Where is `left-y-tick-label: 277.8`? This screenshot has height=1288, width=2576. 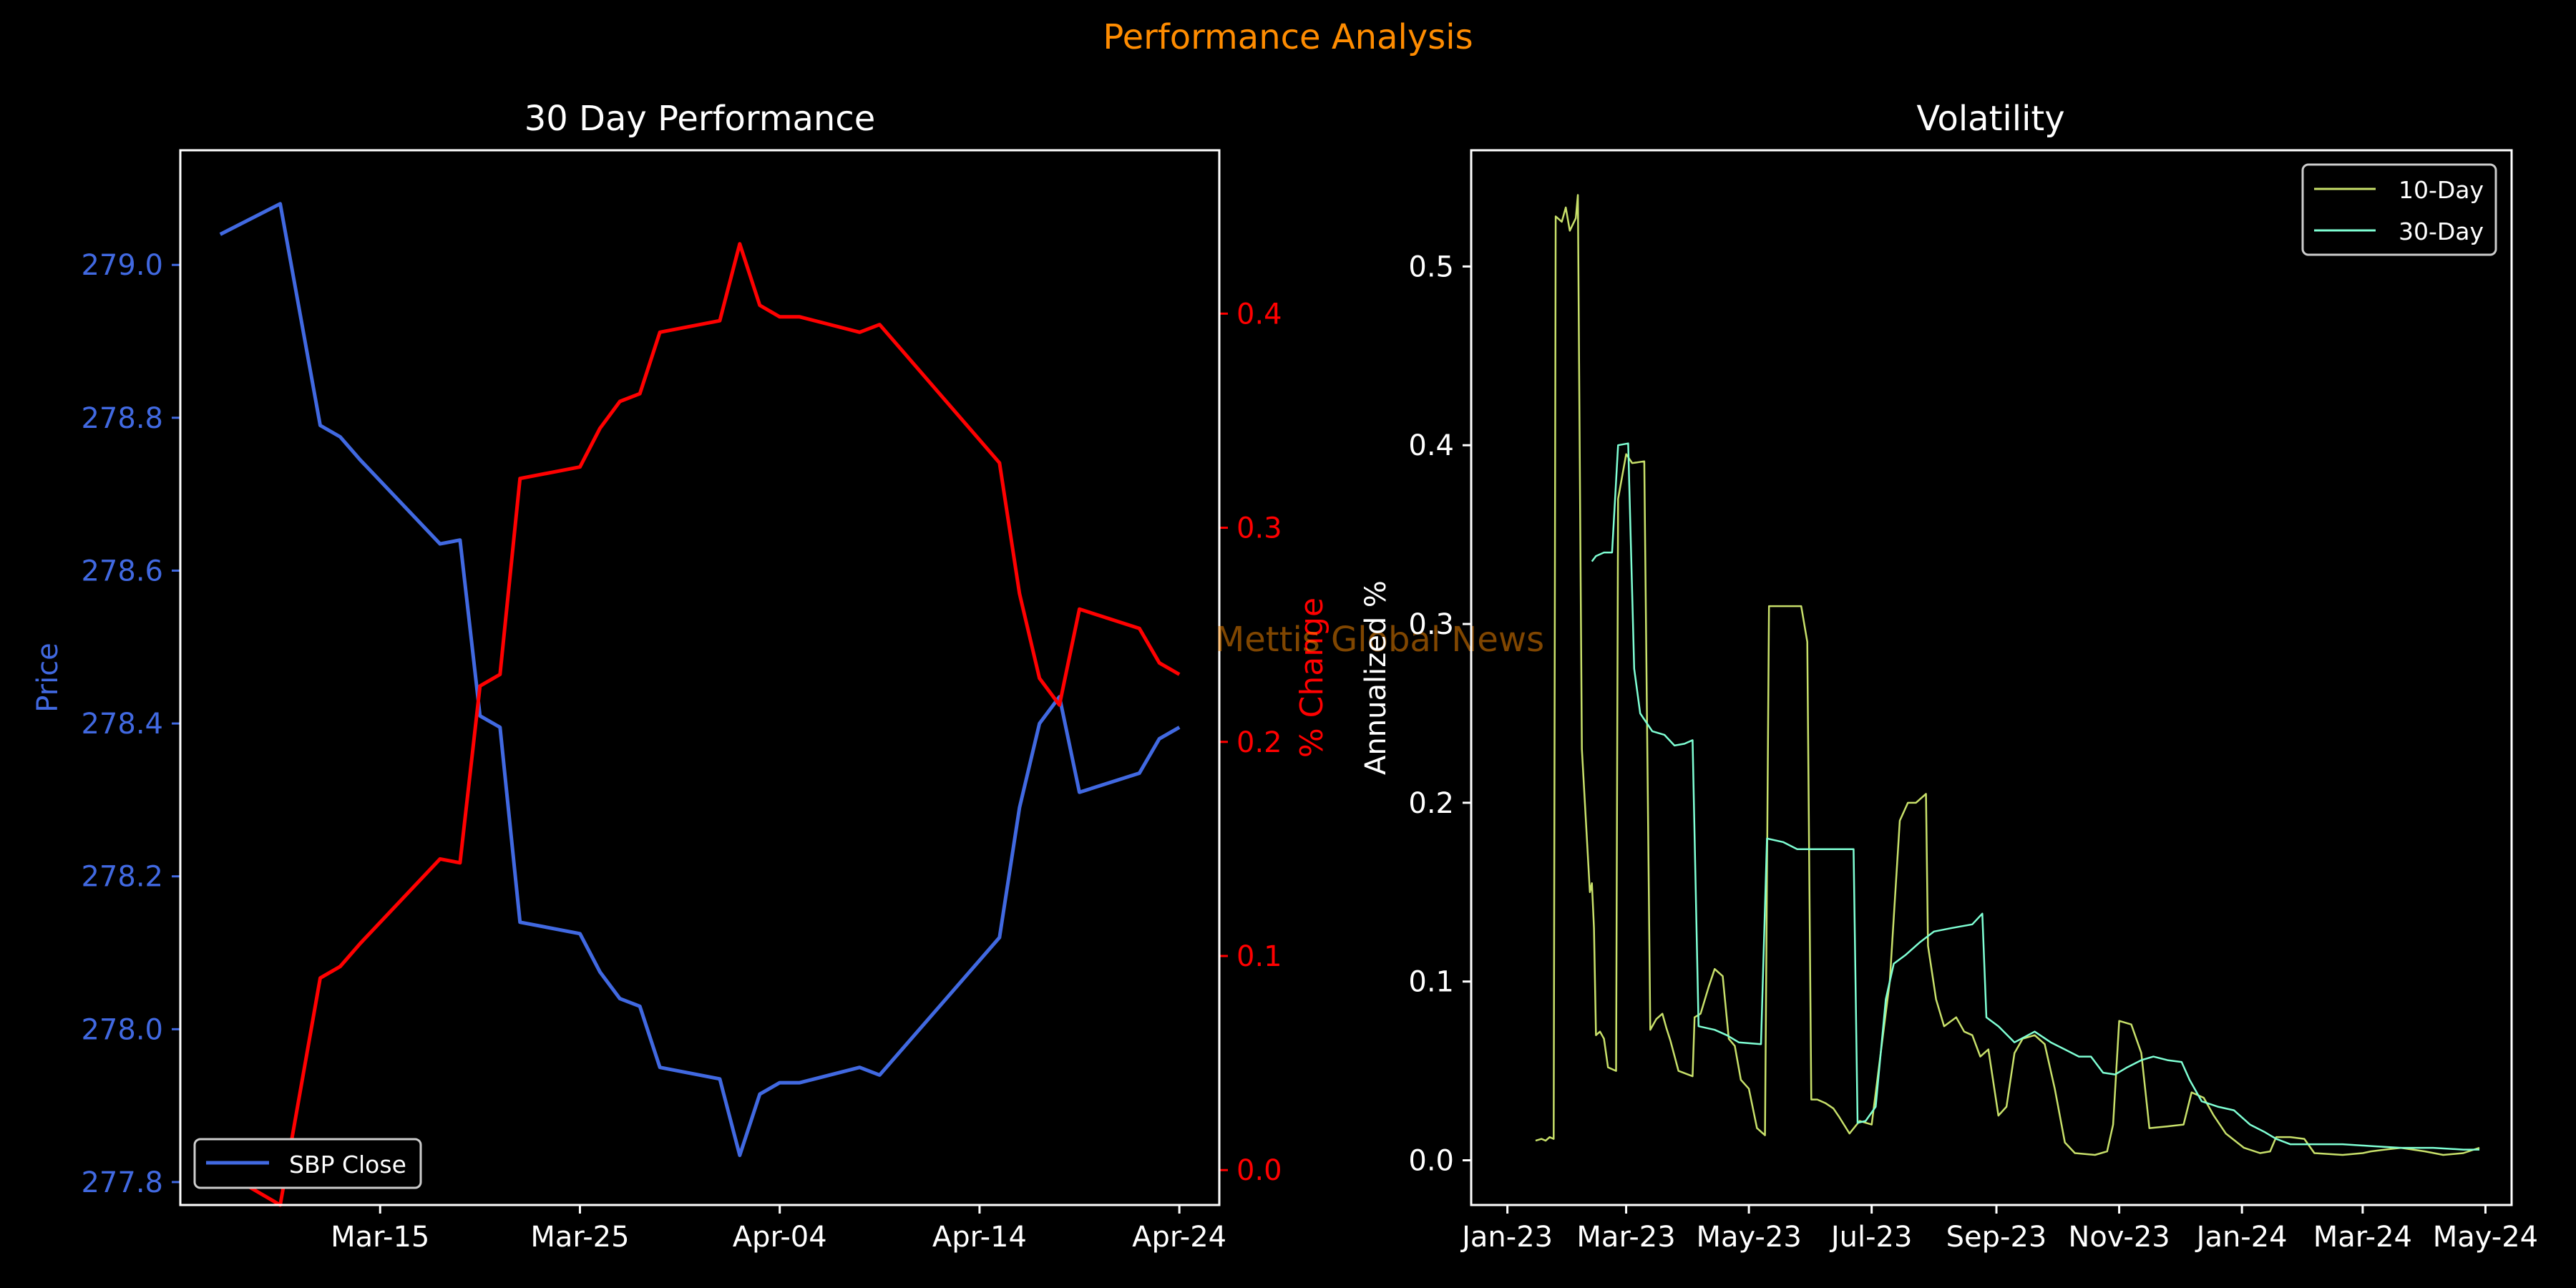
left-y-tick-label: 277.8 is located at coordinates (122, 1182).